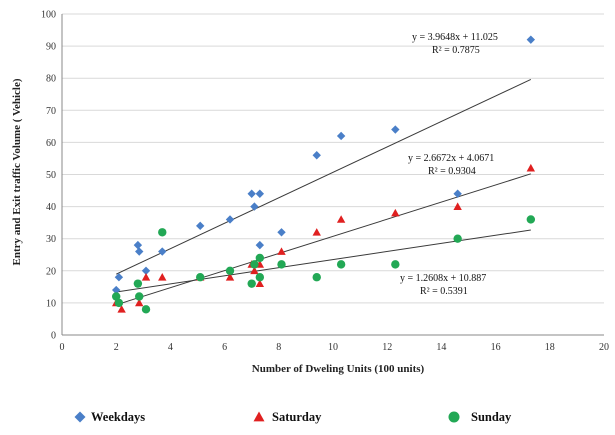 The width and height of the screenshot is (615, 435). Describe the element at coordinates (53, 336) in the screenshot. I see `y-tick-label: 0` at that location.